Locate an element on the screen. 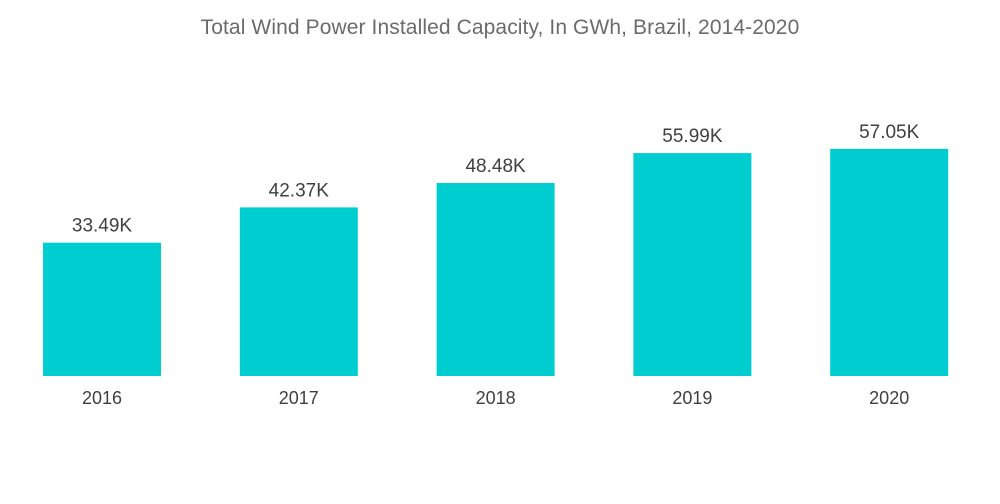 The width and height of the screenshot is (1000, 504). bar-2020 is located at coordinates (889, 262).